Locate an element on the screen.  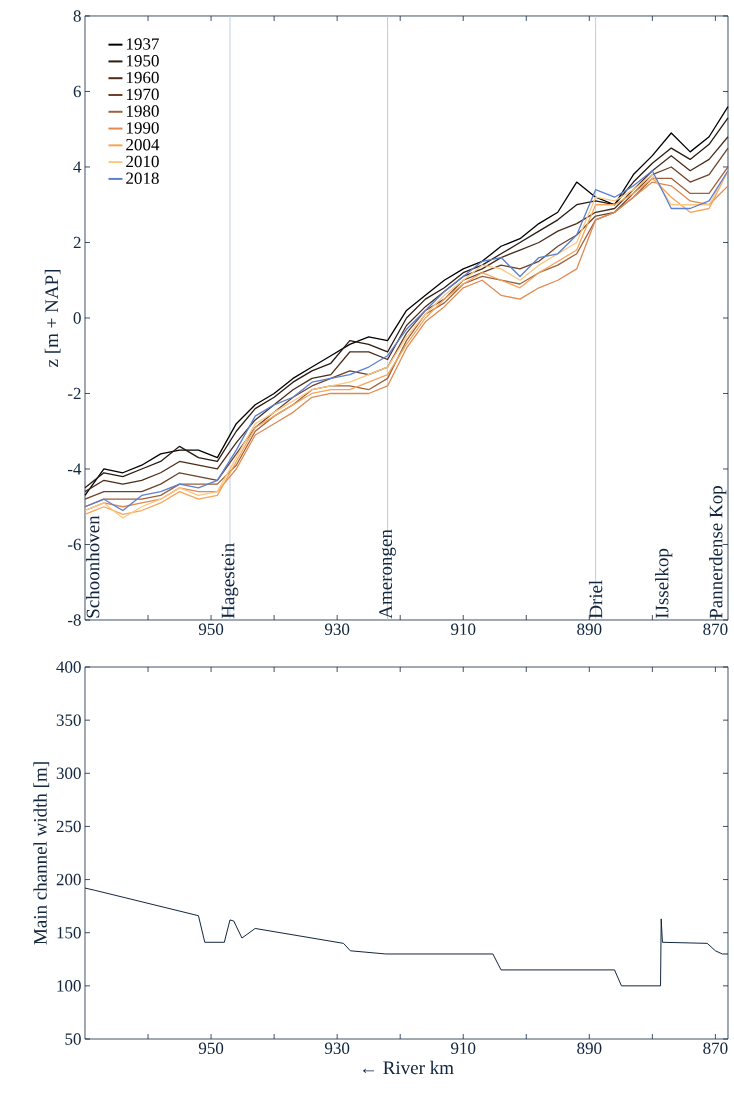
y-tick-label: 250 is located at coordinates (68, 826).